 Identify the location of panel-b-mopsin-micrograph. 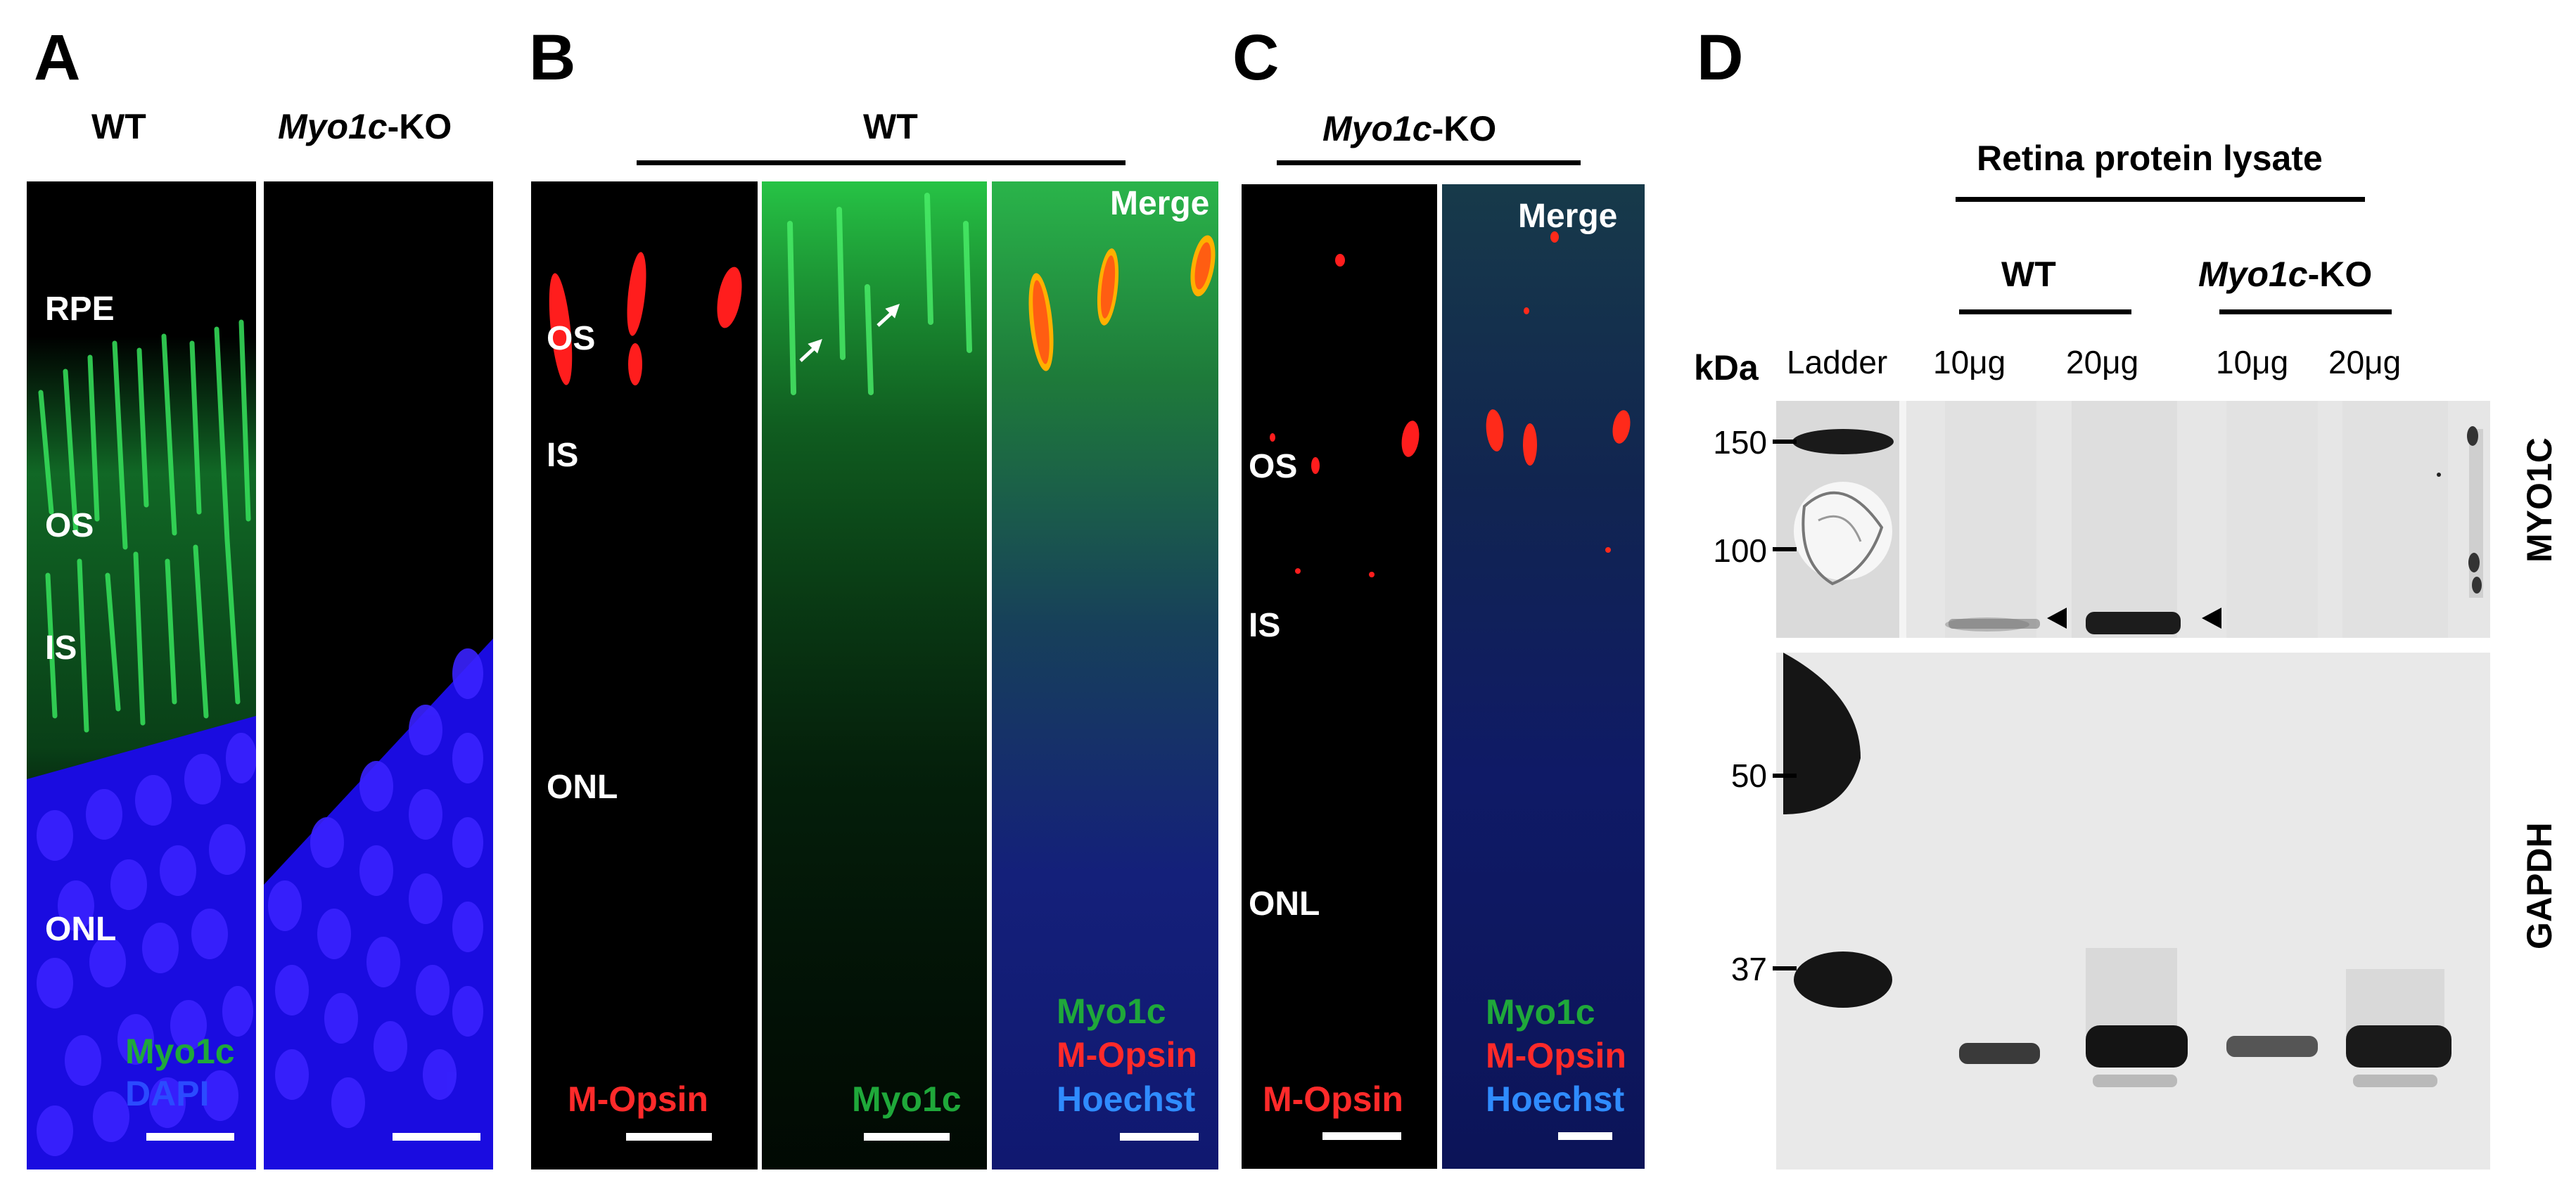
(644, 675).